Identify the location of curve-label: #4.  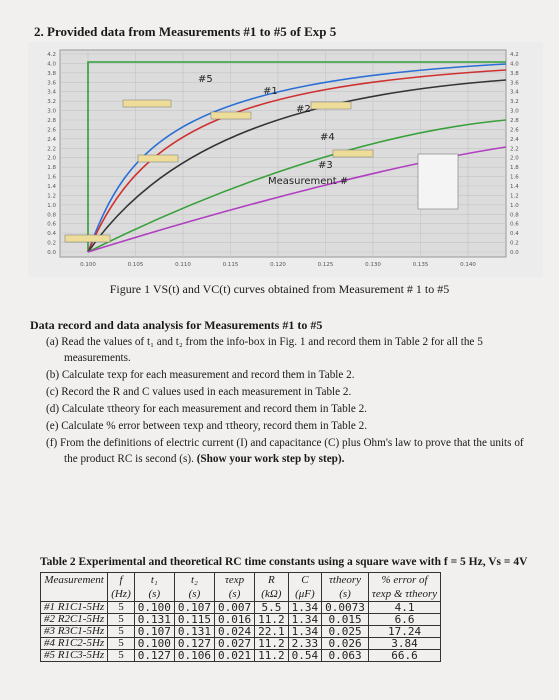
(327, 137).